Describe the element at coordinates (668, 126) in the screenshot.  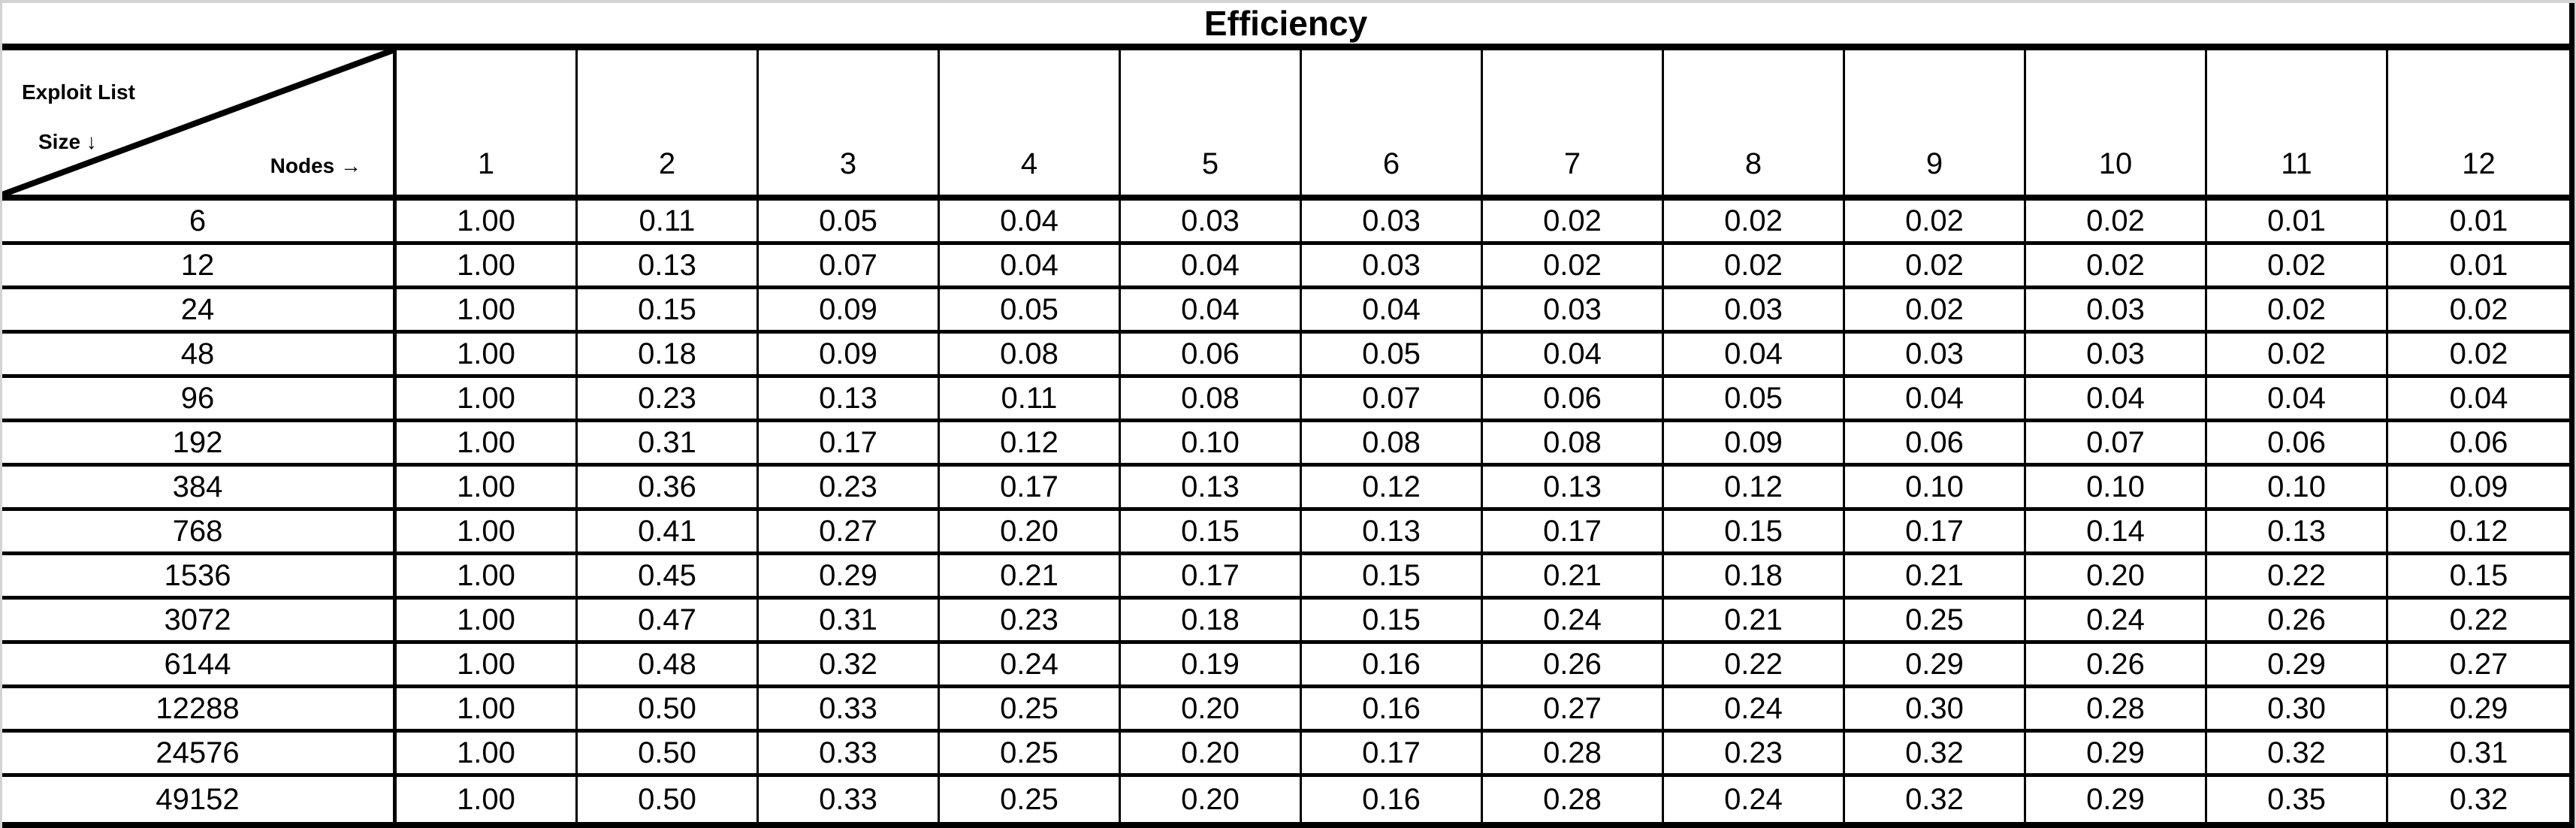
I see `column-header-2: 2` at that location.